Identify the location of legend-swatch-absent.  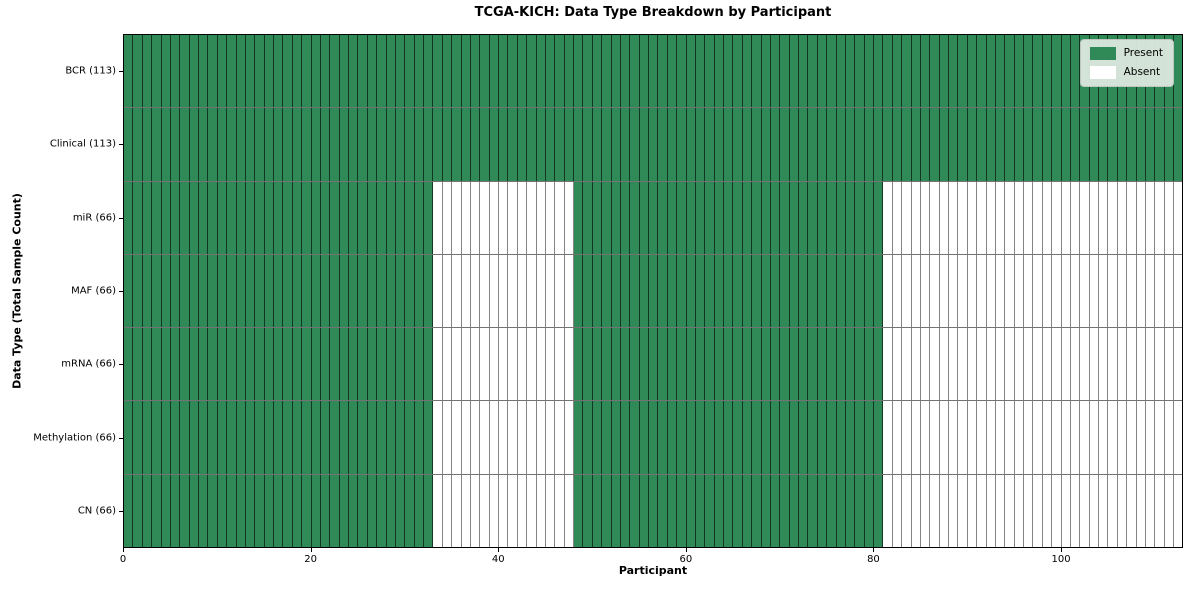
(1102, 72).